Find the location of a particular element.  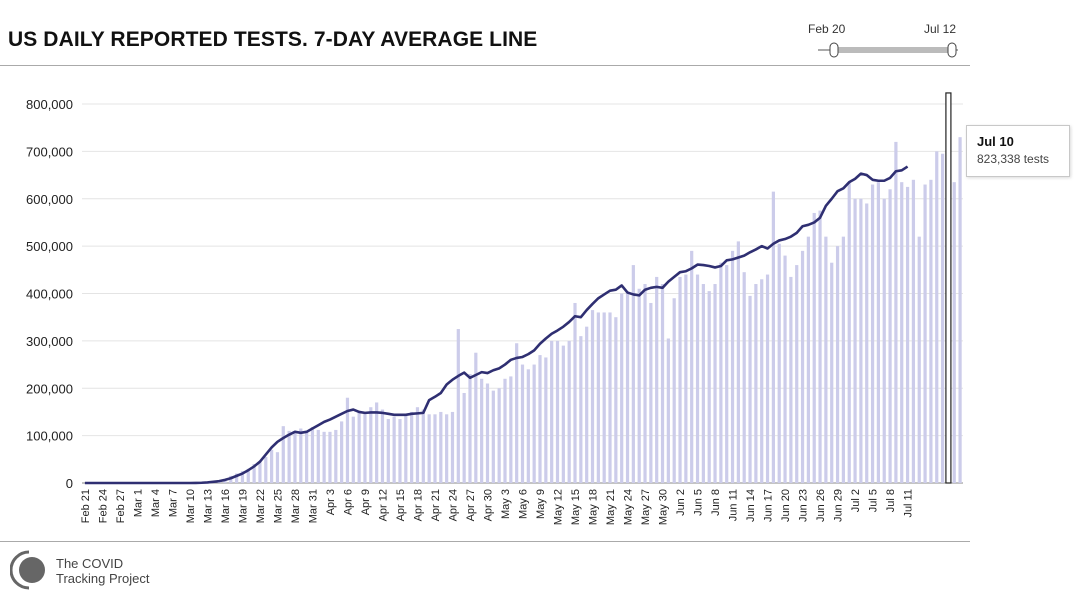

x-tick-label: May 27 is located at coordinates (646, 507).